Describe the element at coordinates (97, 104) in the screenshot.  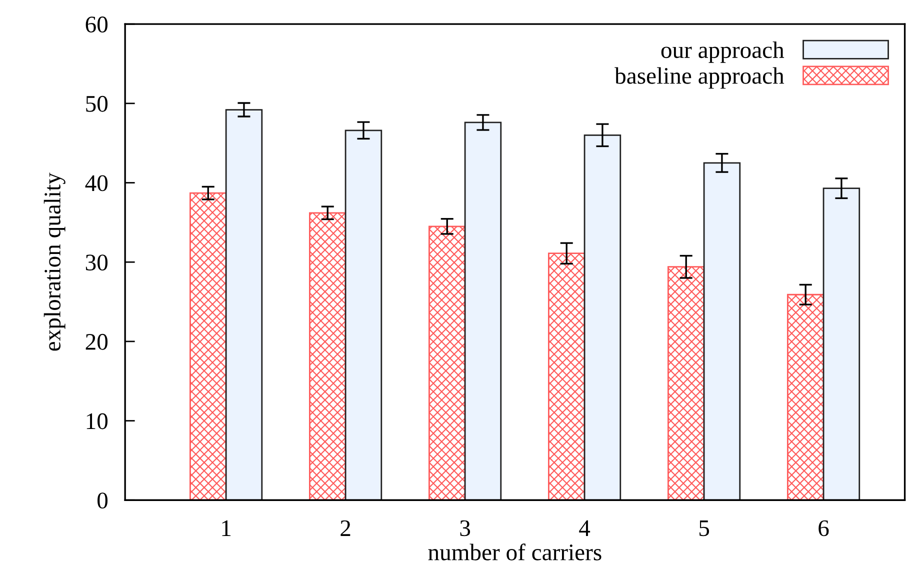
I see `y-tick-label: 50` at that location.